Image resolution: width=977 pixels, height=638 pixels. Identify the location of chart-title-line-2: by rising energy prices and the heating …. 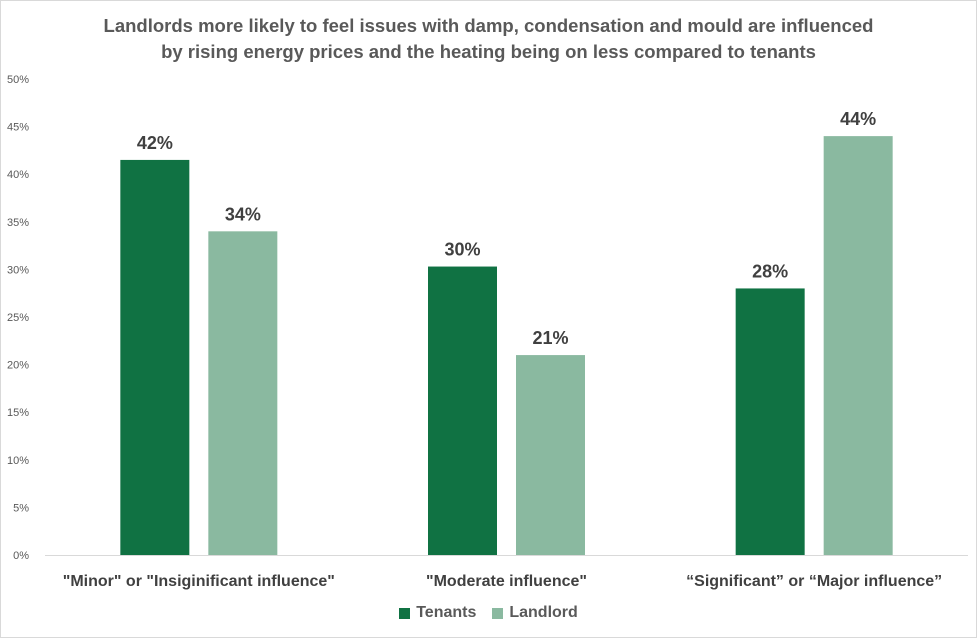
(488, 51).